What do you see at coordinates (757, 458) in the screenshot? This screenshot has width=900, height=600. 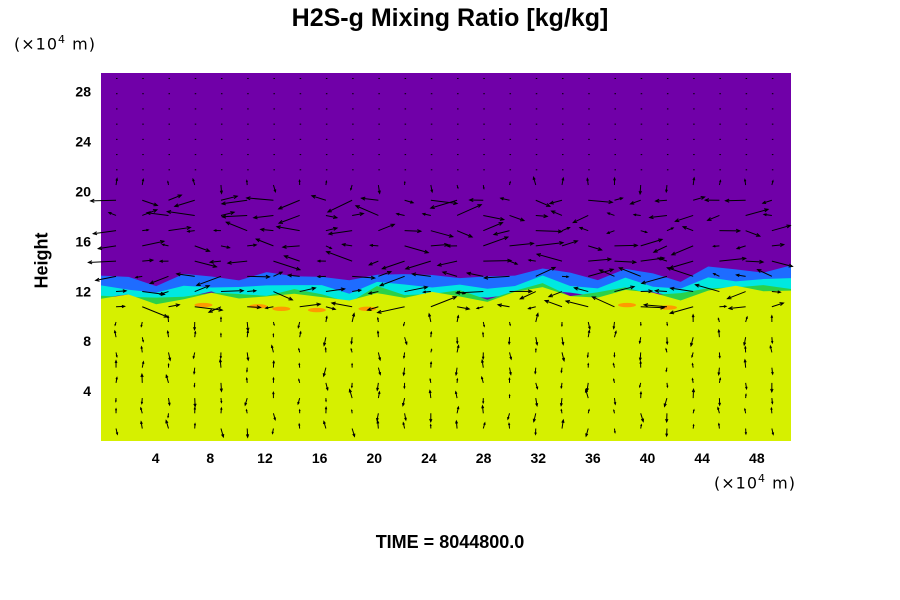 I see `x-tick-label: 48` at bounding box center [757, 458].